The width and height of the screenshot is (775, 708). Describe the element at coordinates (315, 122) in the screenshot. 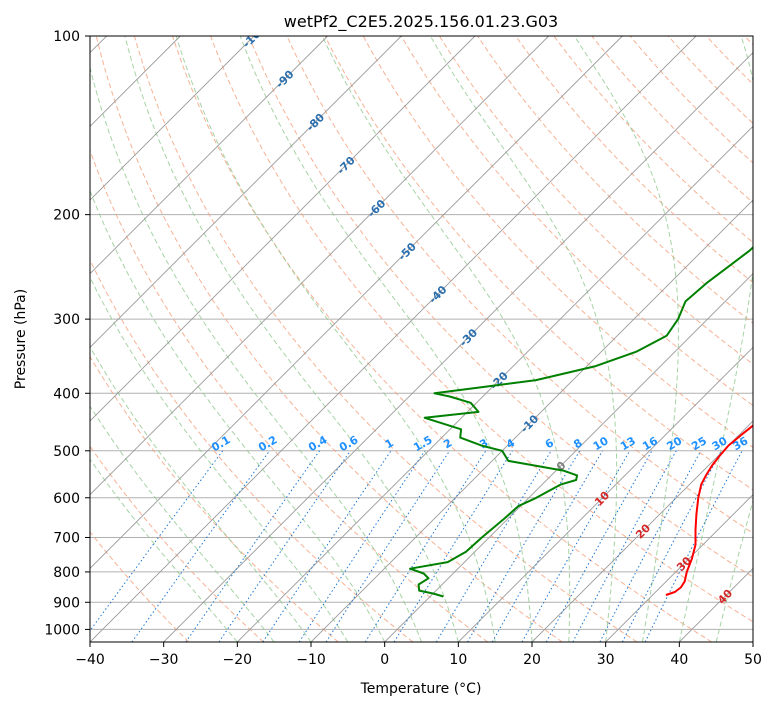

I see `isotherm-label: -80` at that location.